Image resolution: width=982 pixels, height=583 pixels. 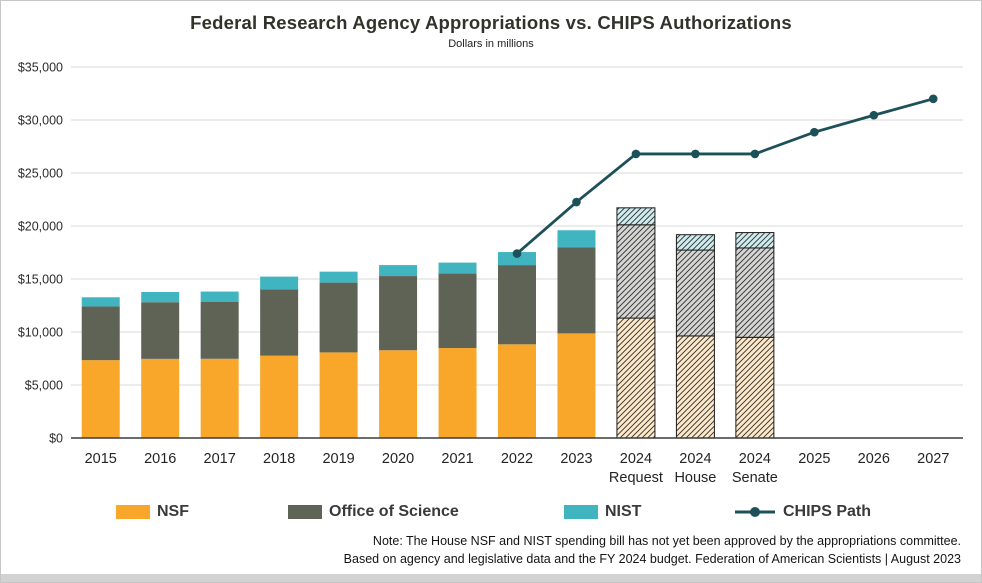 I want to click on bar-nist-2019, so click(x=338, y=277).